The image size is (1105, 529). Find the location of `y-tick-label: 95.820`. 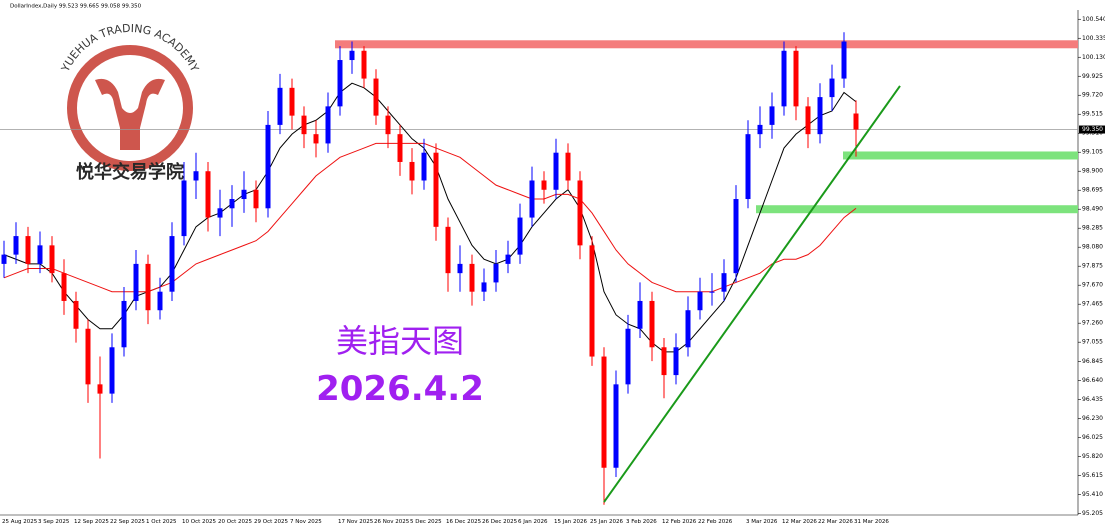

y-tick-label: 95.820 is located at coordinates (1092, 456).